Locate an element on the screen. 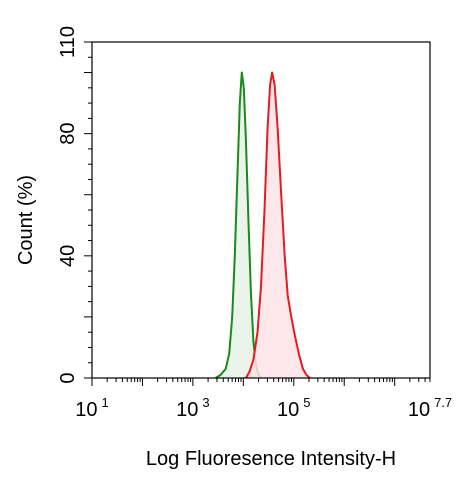 This screenshot has width=476, height=479. series-2-line is located at coordinates (278, 225).